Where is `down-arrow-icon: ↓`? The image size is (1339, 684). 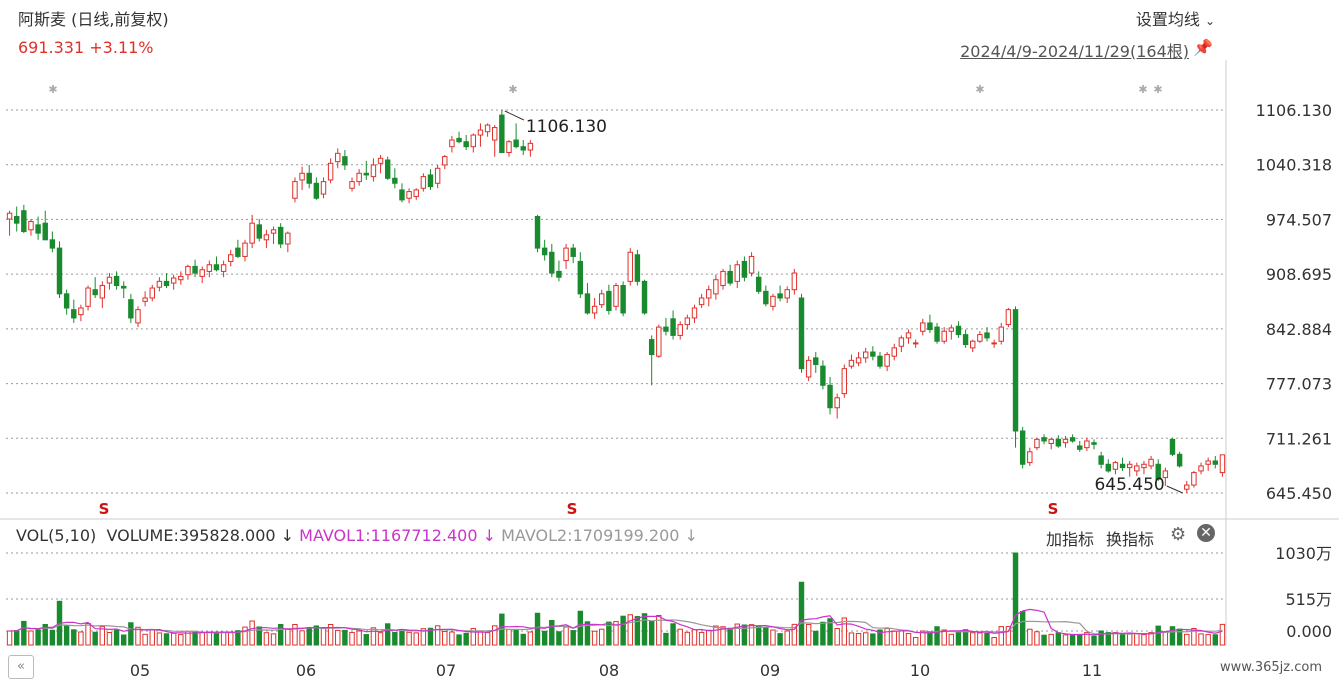
down-arrow-icon: ↓ is located at coordinates (489, 535).